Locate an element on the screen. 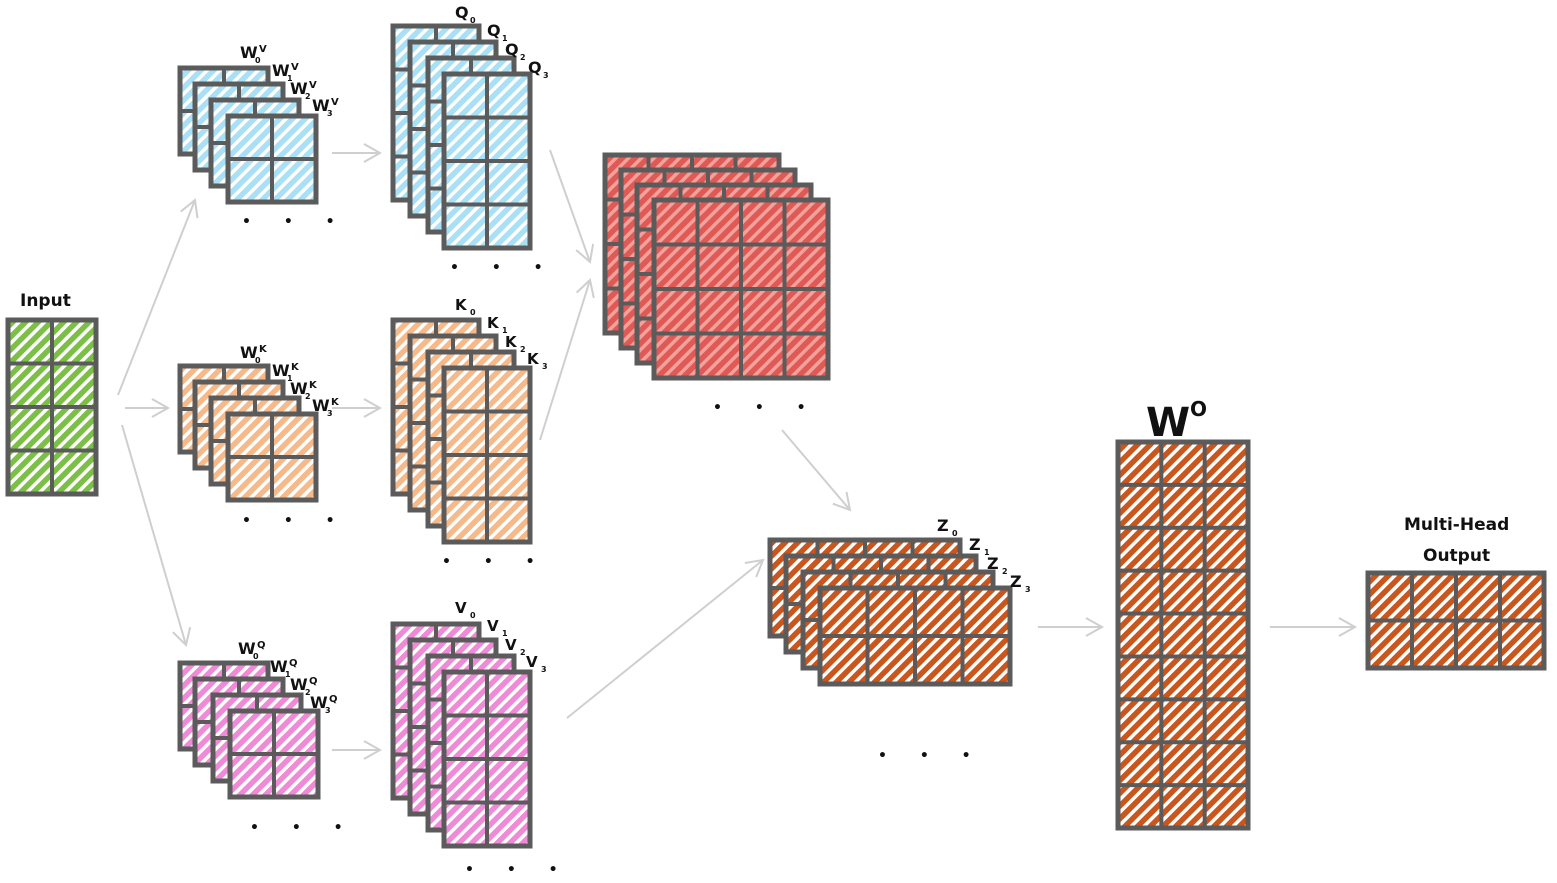 The width and height of the screenshot is (1557, 883). ellipsis-k: • • • is located at coordinates (495, 562).